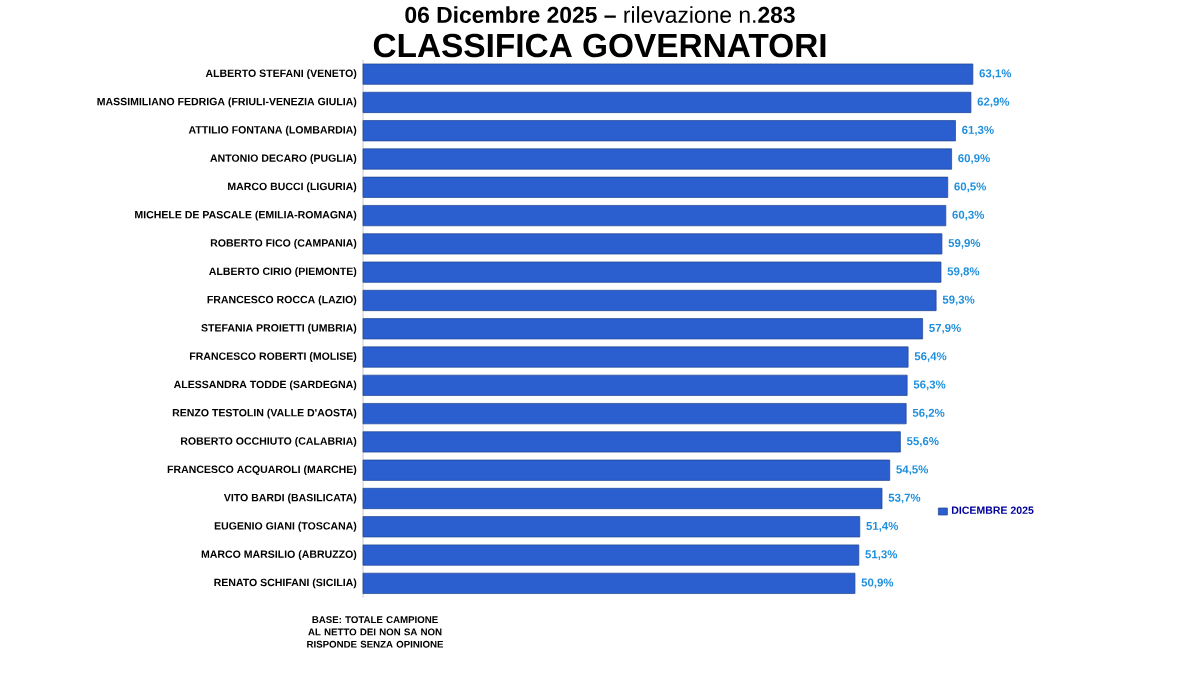  Describe the element at coordinates (272, 130) in the screenshot. I see `y-tick-label: ATTILIO FONTANA (LOMBARDIA)` at that location.